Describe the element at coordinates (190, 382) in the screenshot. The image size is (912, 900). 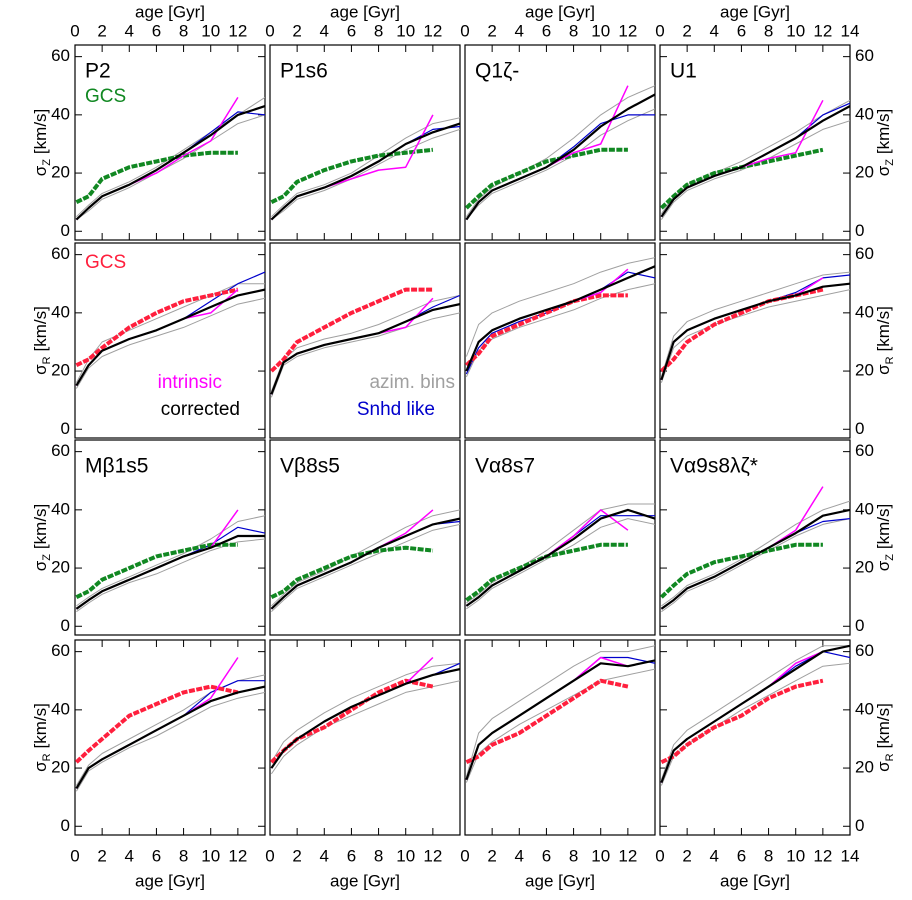
I see `legend-entry: intrinsic` at that location.